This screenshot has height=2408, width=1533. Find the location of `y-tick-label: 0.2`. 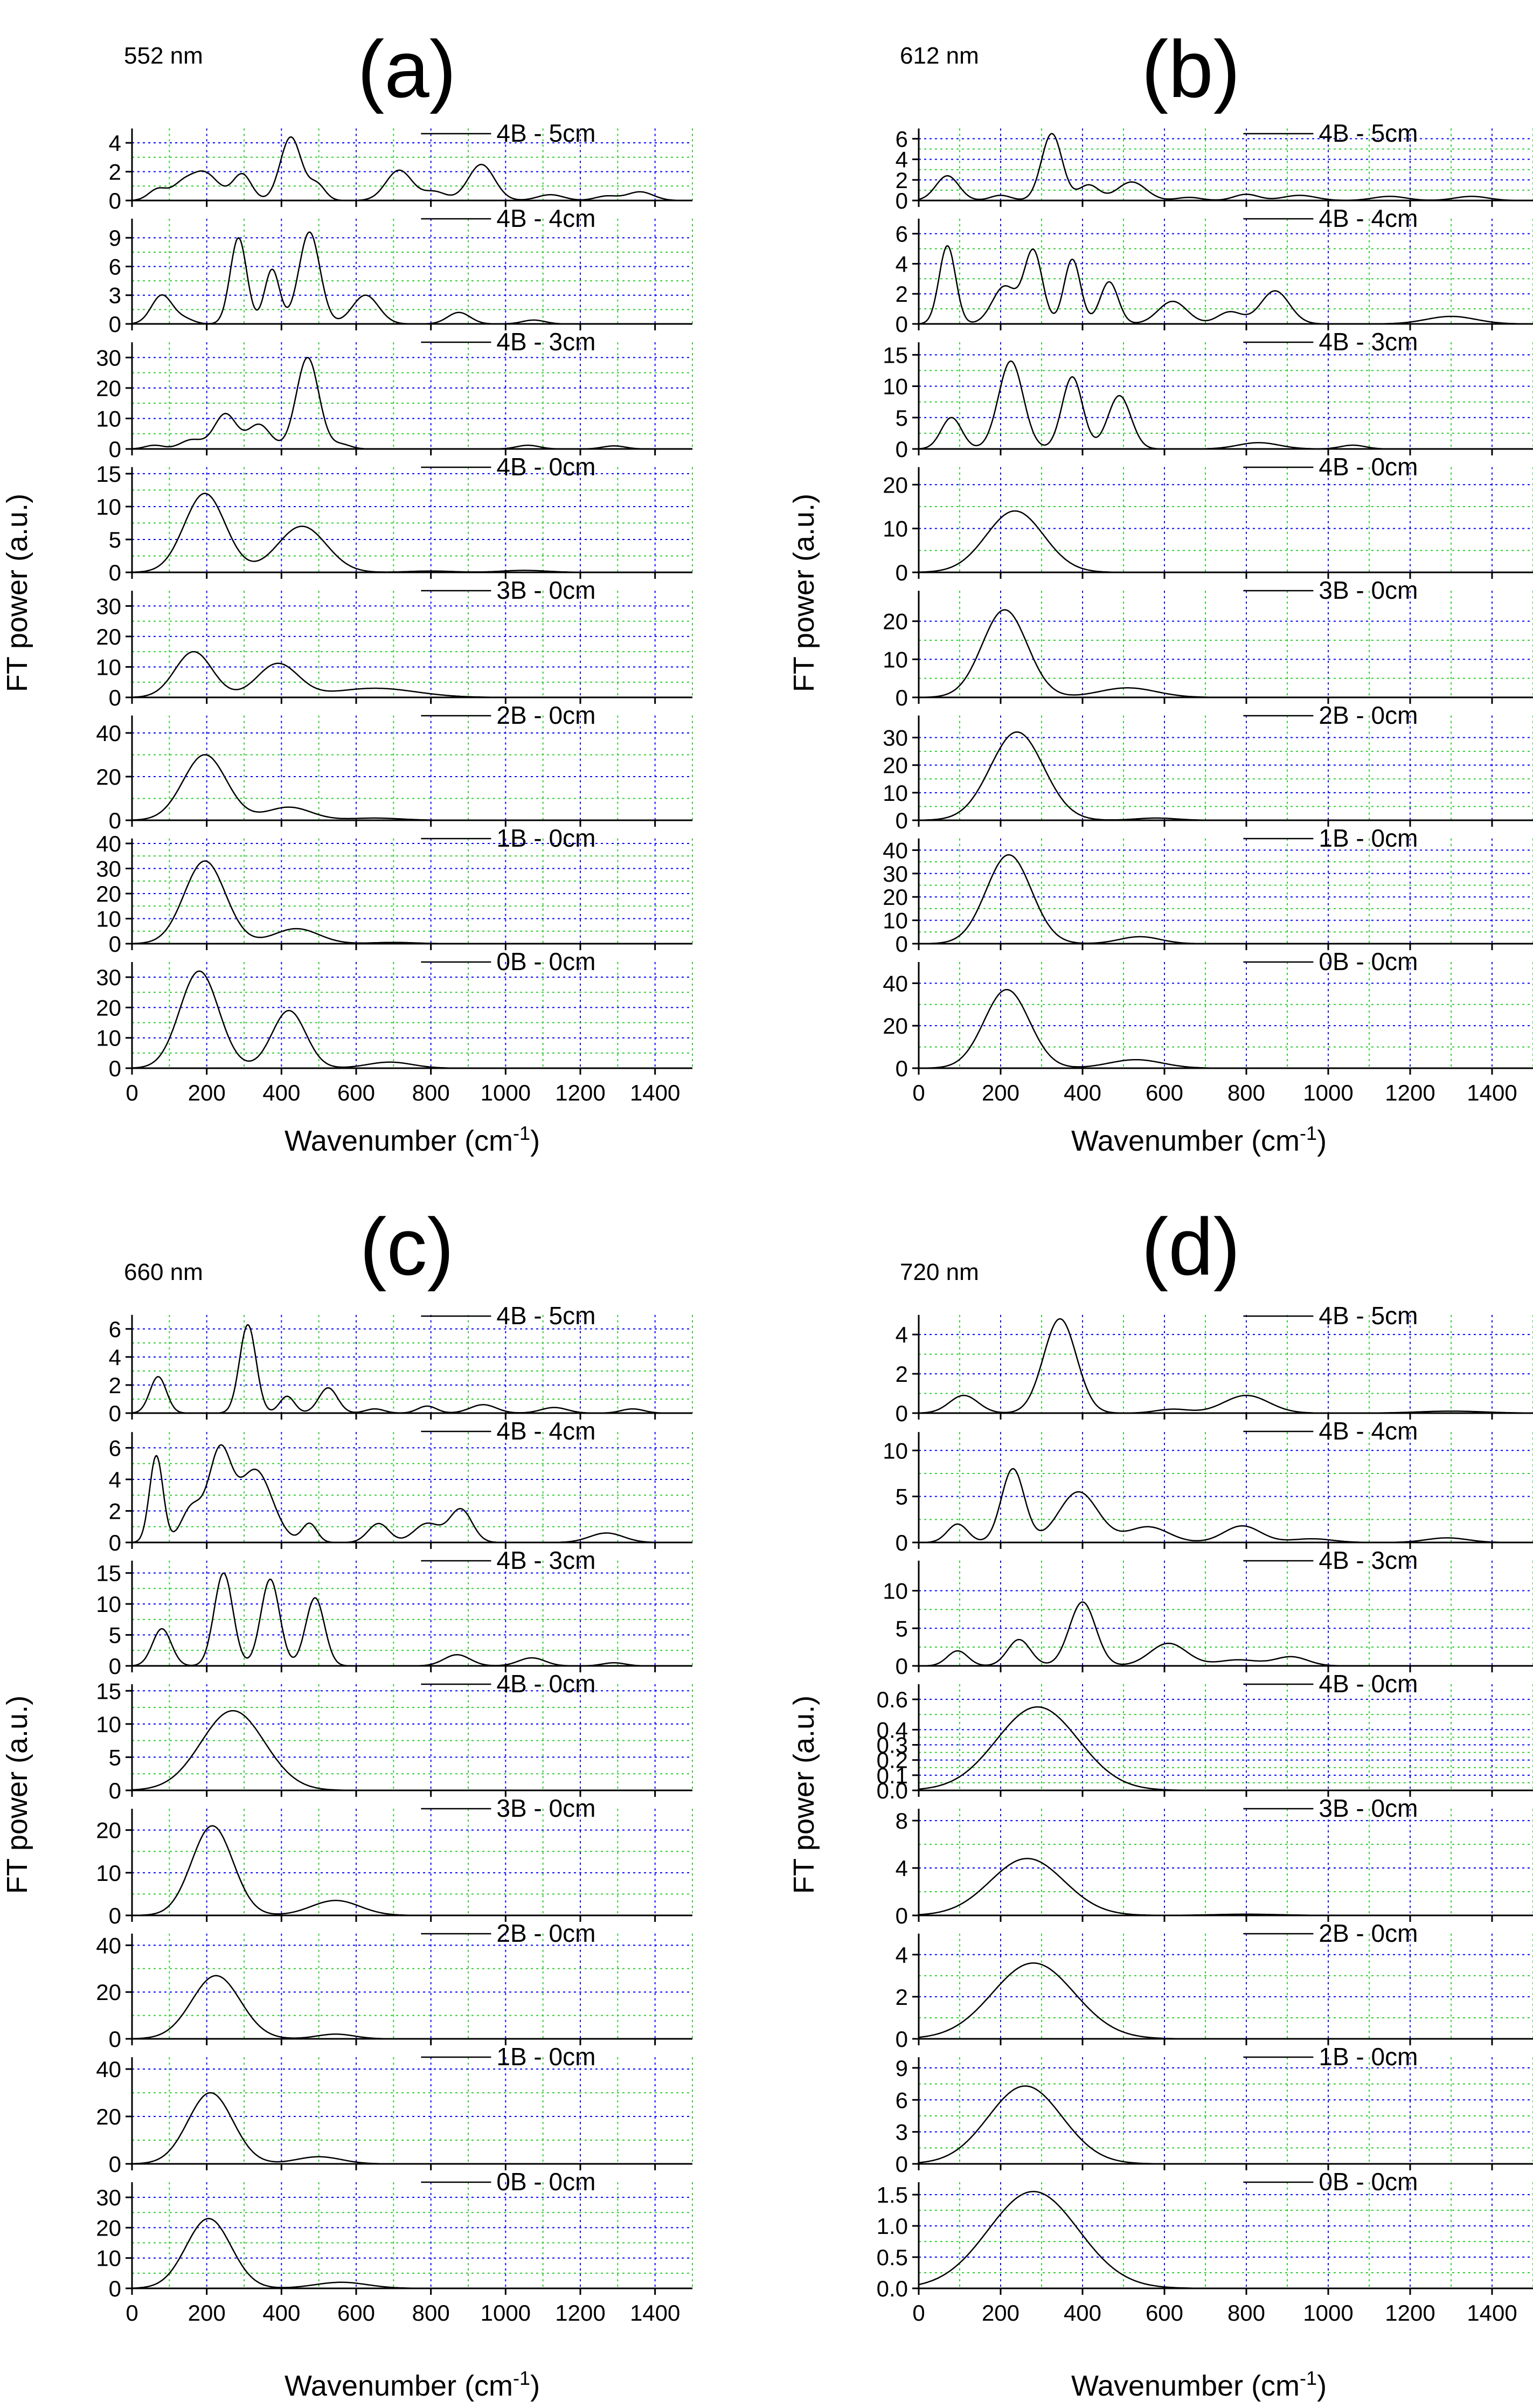

y-tick-label: 0.2 is located at coordinates (892, 1760).